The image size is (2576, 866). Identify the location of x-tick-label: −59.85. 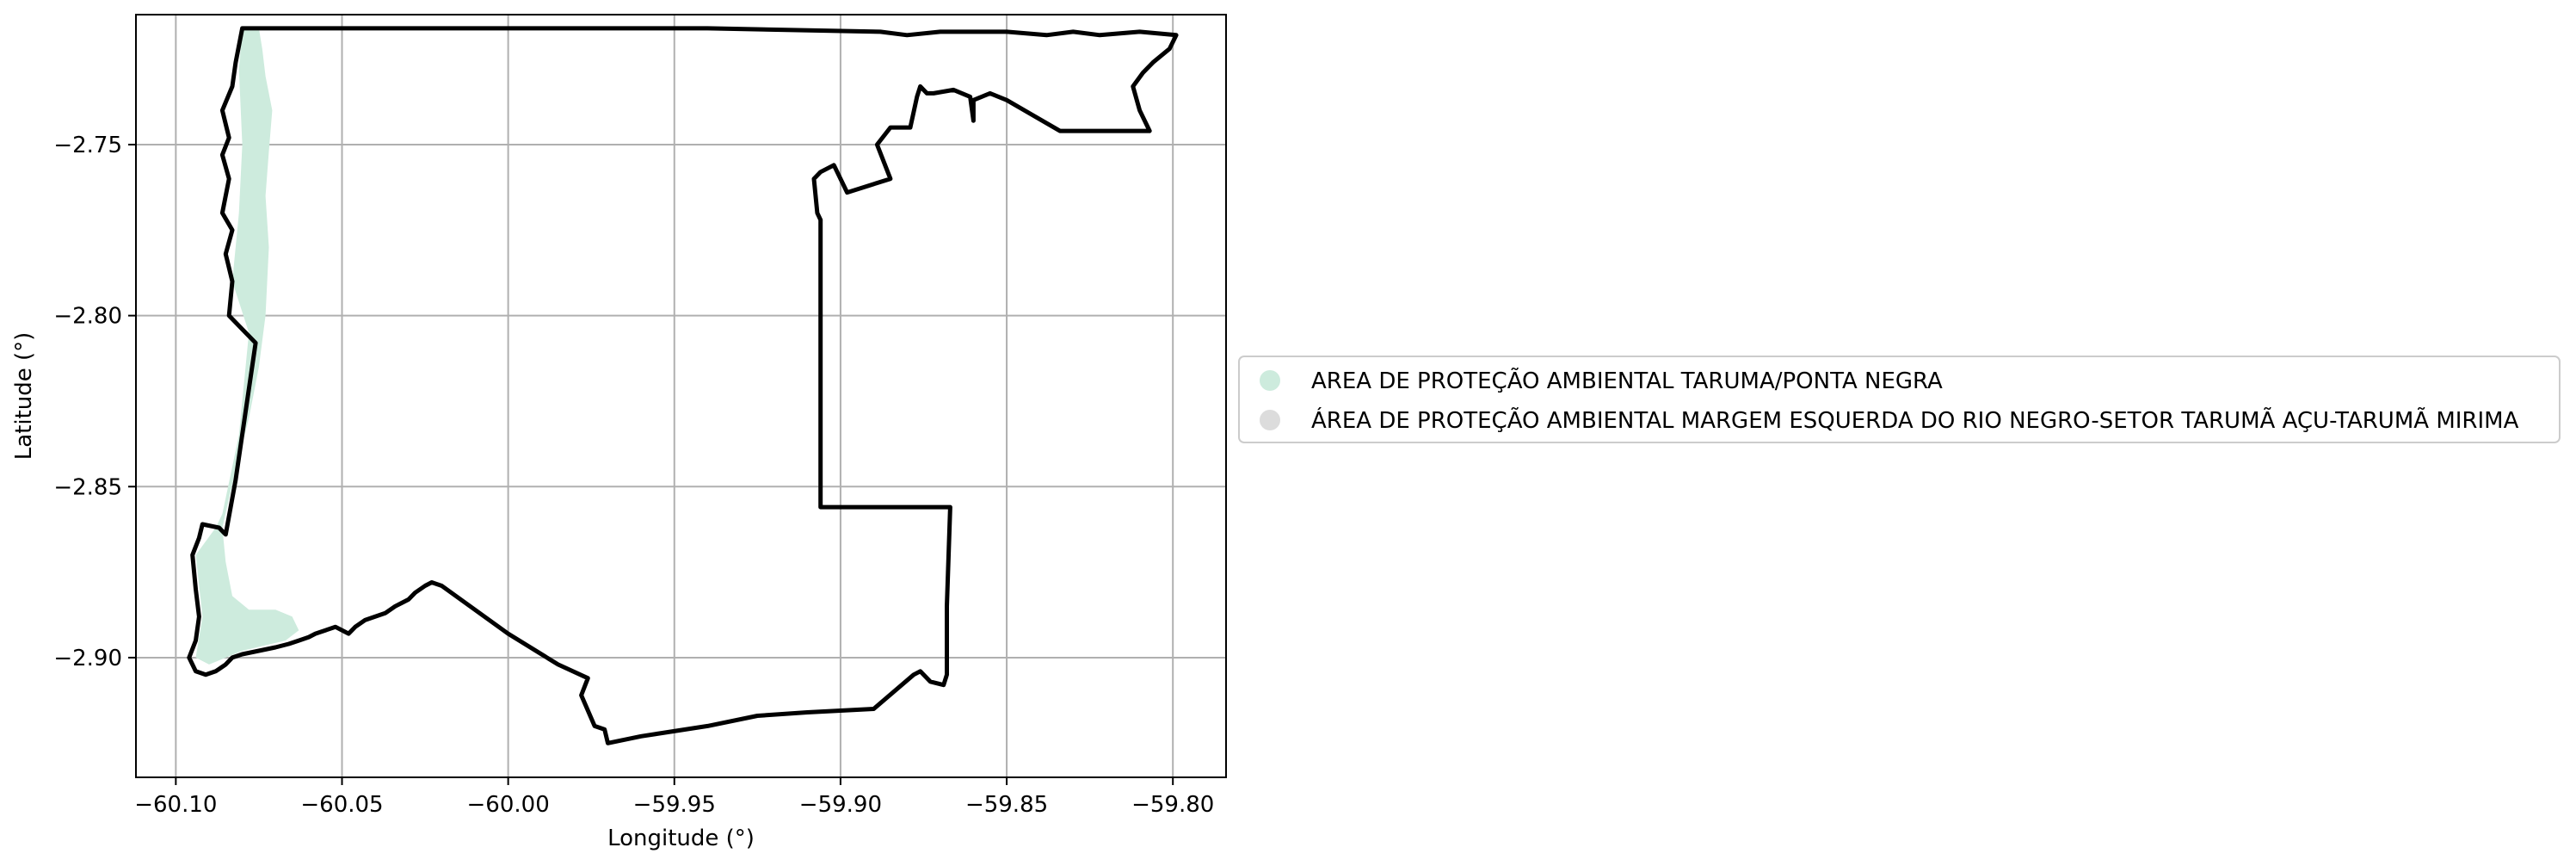
(1006, 805).